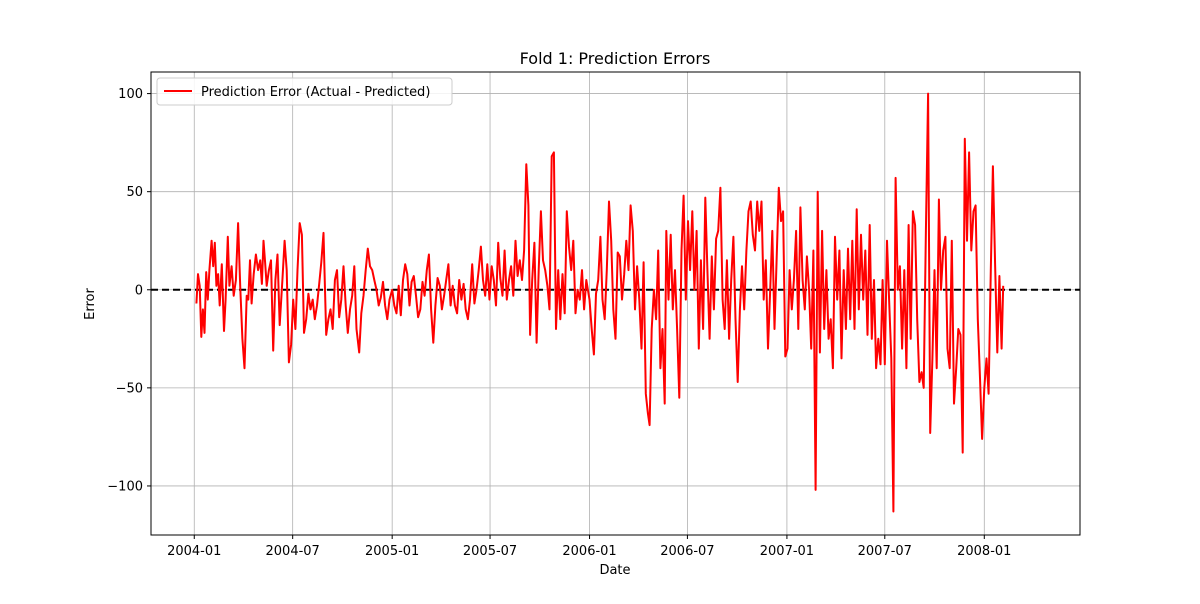 Image resolution: width=1200 pixels, height=604 pixels. Describe the element at coordinates (614, 570) in the screenshot. I see `x-axis-label: Date` at that location.